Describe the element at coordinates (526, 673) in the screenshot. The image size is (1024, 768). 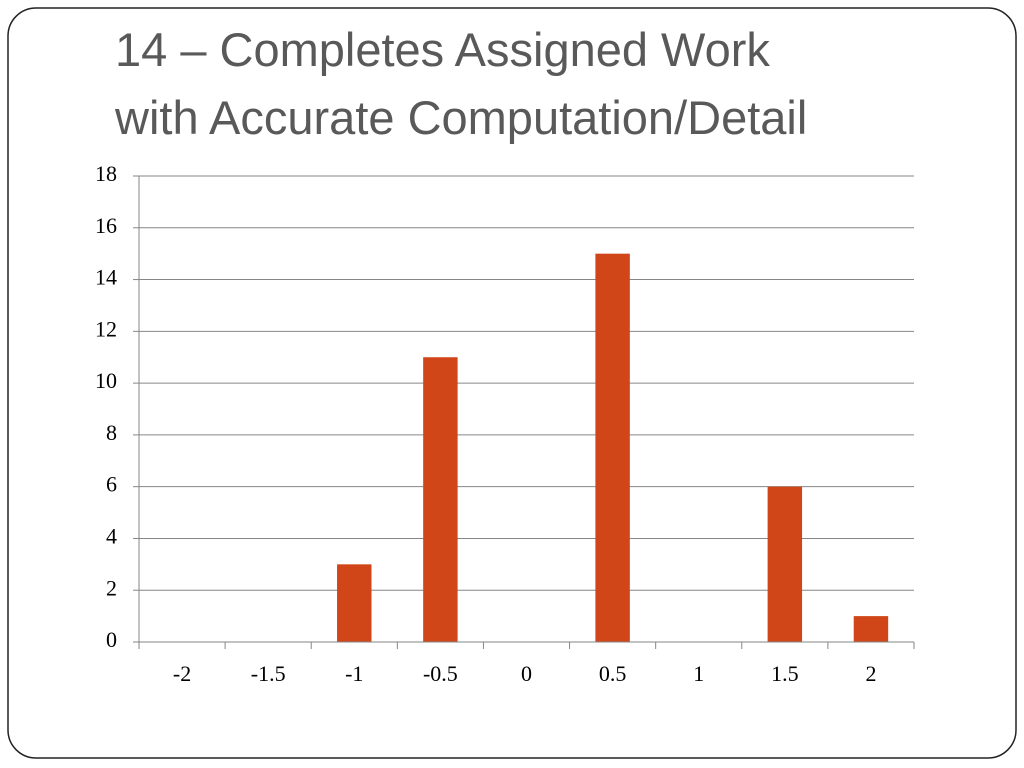
I see `x-tick-label: 0` at that location.